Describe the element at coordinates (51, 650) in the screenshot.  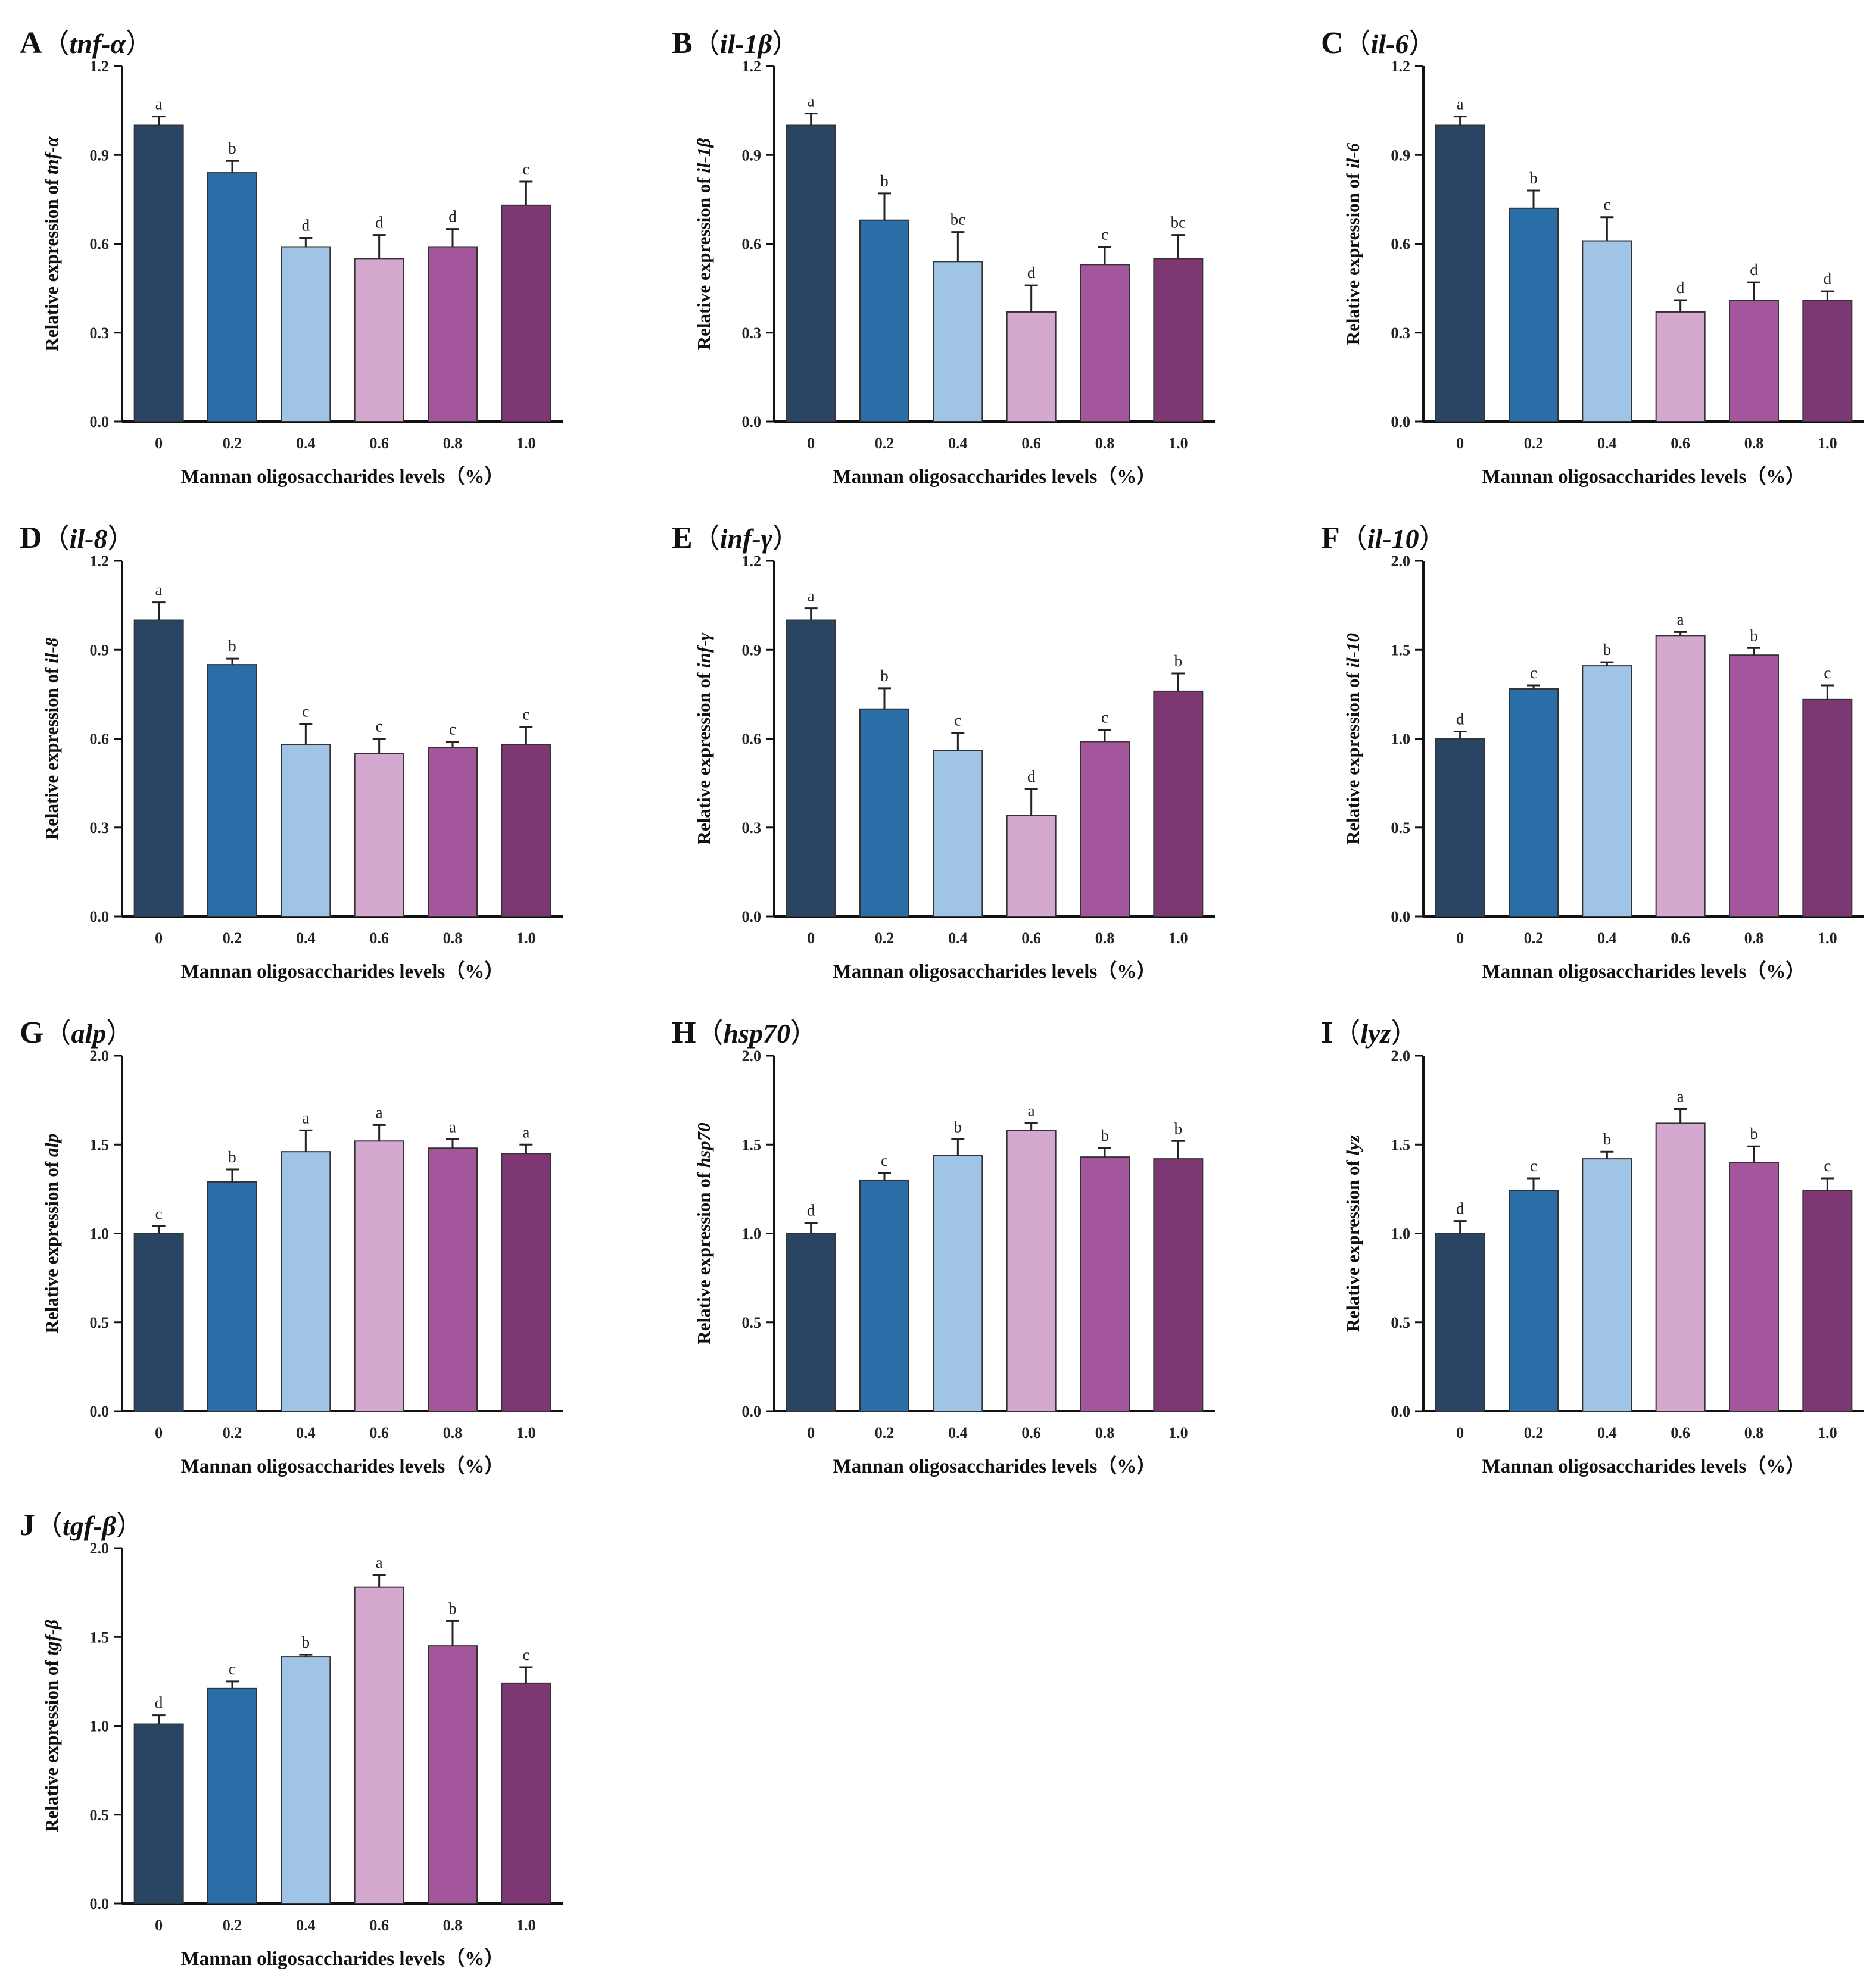
I see `y-axis-label-gene: il-8` at that location.